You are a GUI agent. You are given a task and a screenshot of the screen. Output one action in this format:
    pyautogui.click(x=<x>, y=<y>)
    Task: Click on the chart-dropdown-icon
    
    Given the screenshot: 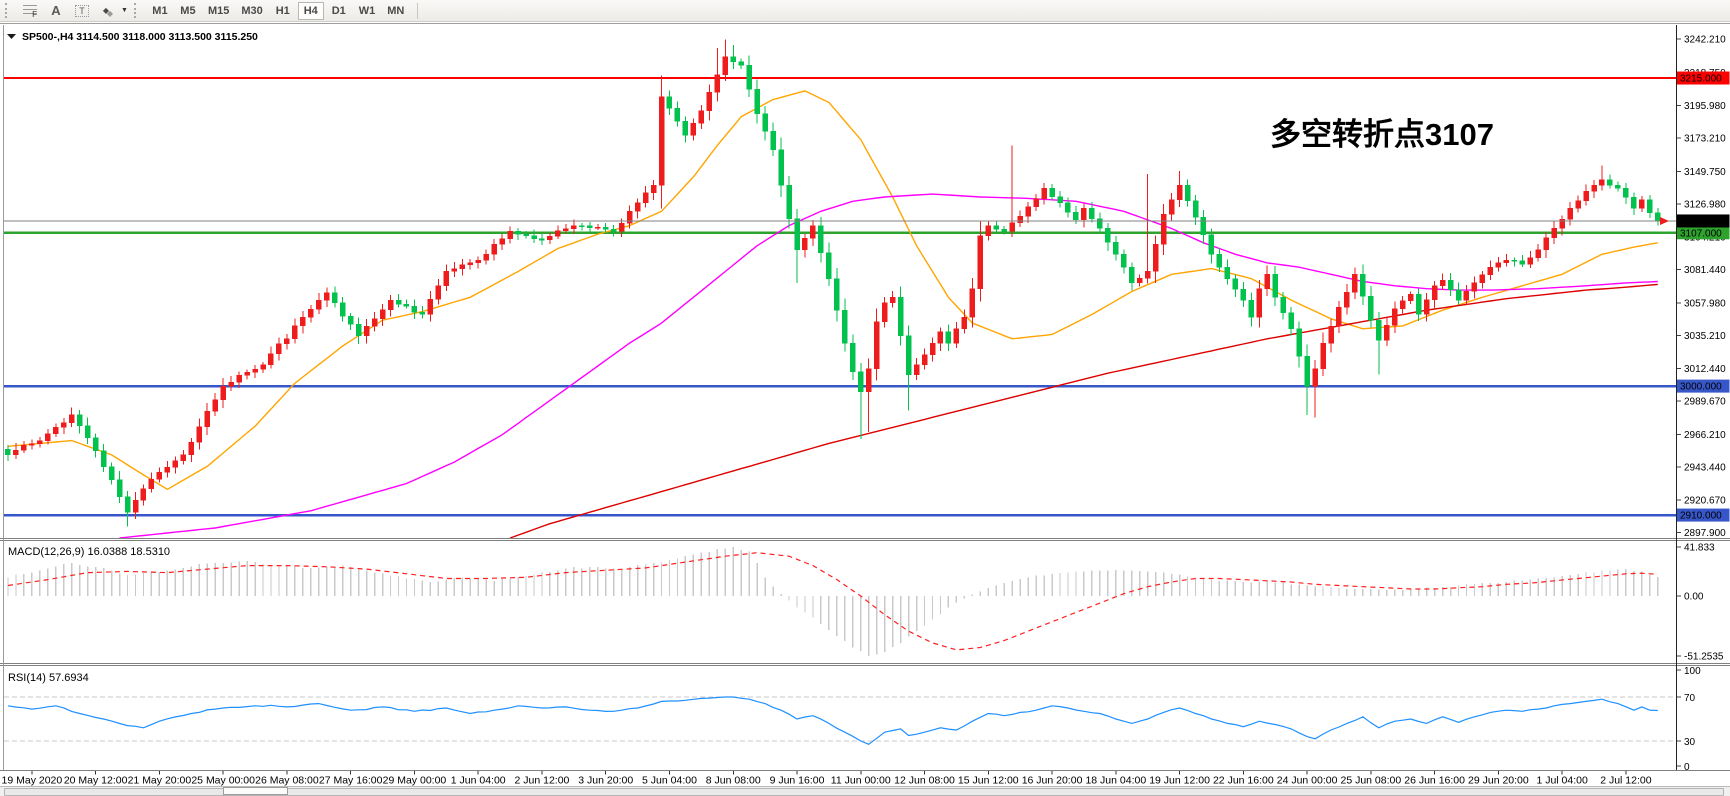 What is the action you would take?
    pyautogui.click(x=11, y=36)
    